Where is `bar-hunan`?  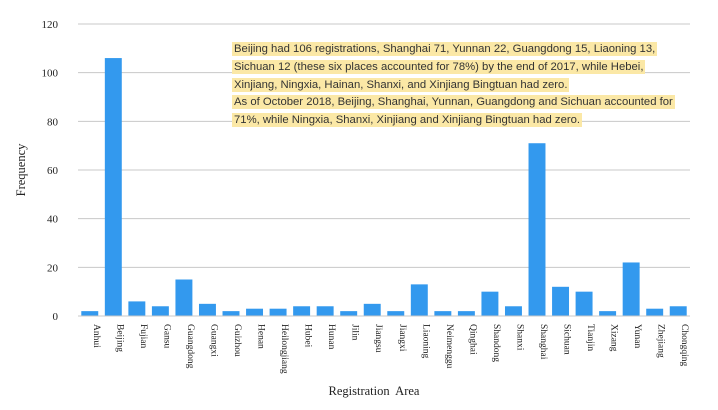
bar-hunan is located at coordinates (325, 311).